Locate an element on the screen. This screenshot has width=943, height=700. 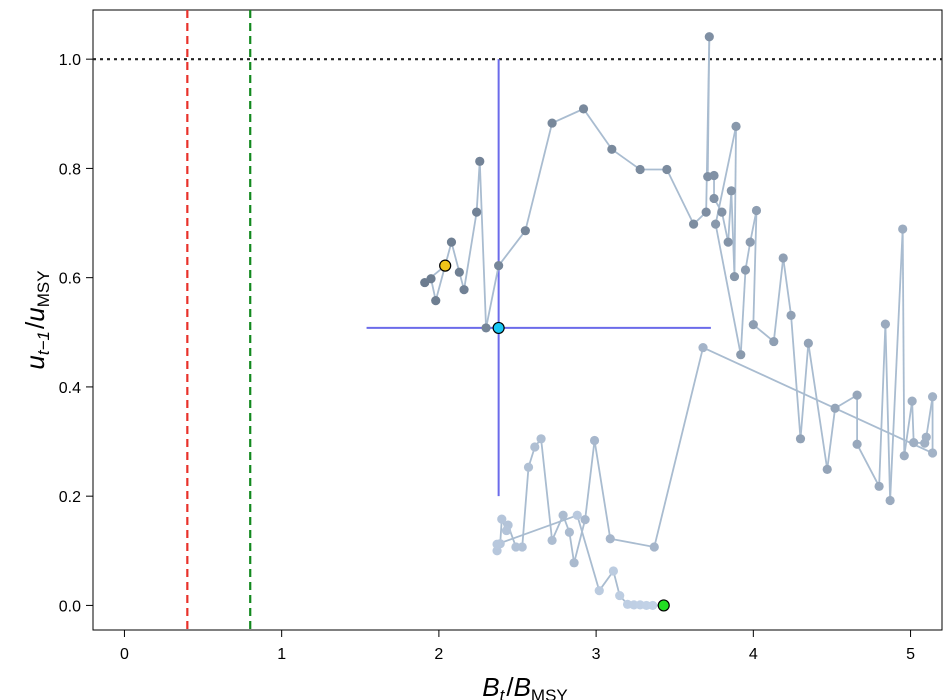
y-title-sep: / is located at coordinates (35, 325).